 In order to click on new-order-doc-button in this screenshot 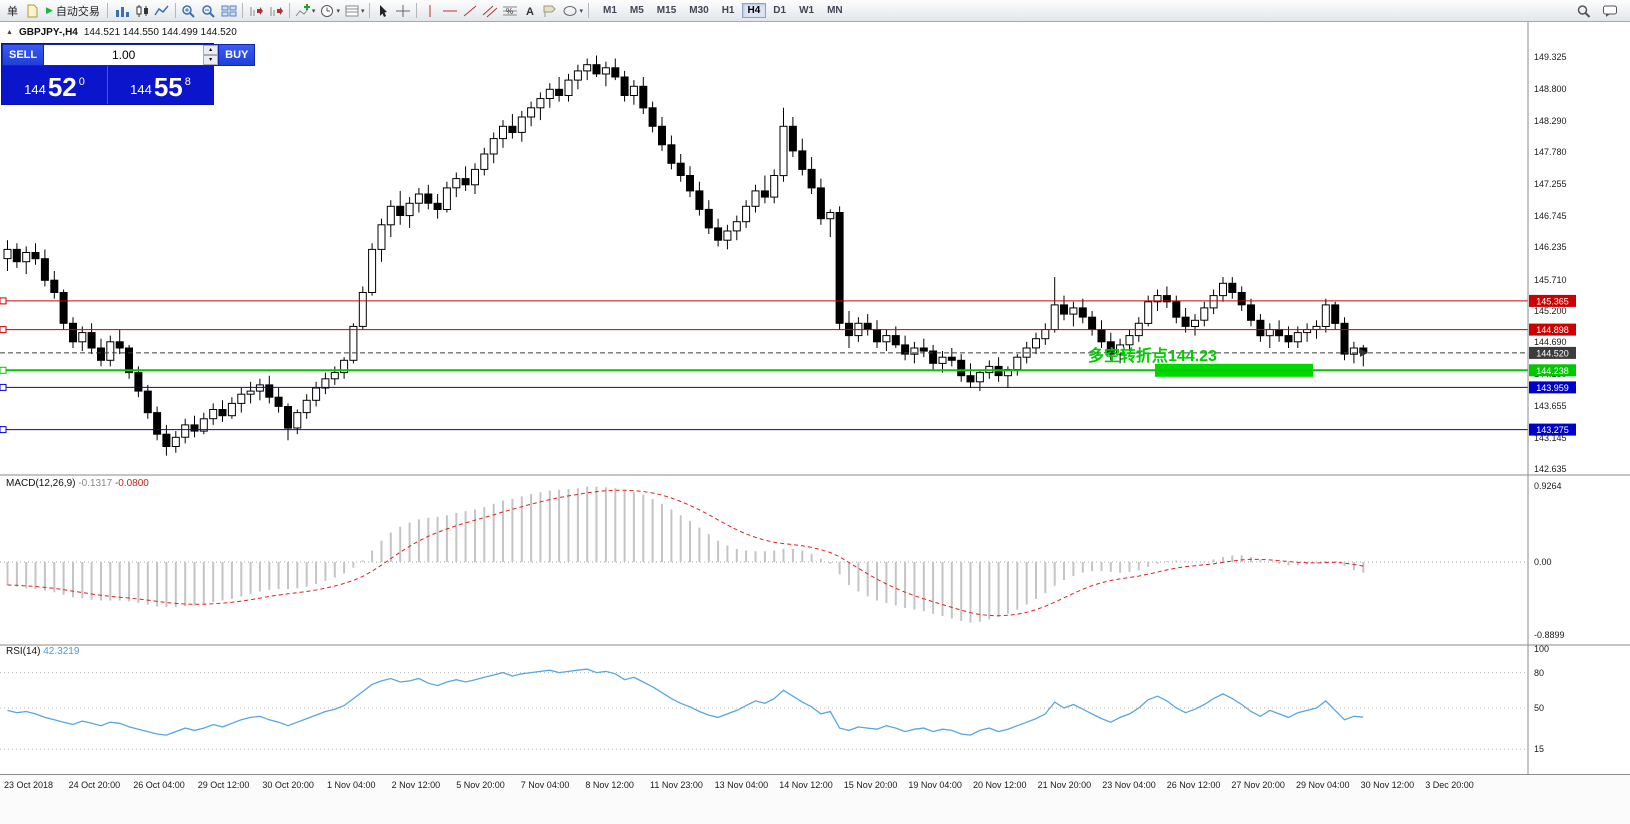, I will do `click(32, 11)`.